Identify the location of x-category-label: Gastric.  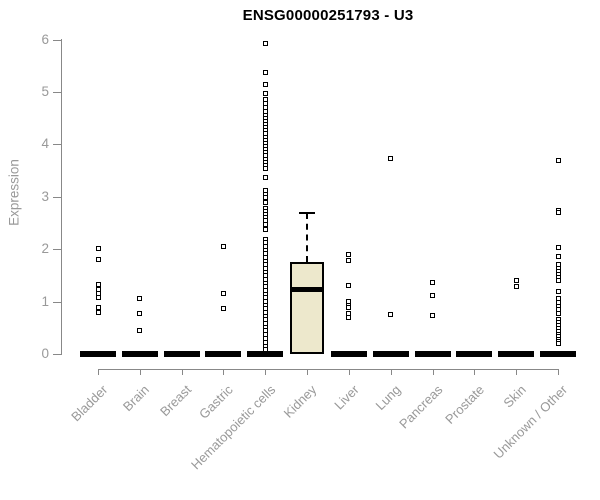
(216, 402).